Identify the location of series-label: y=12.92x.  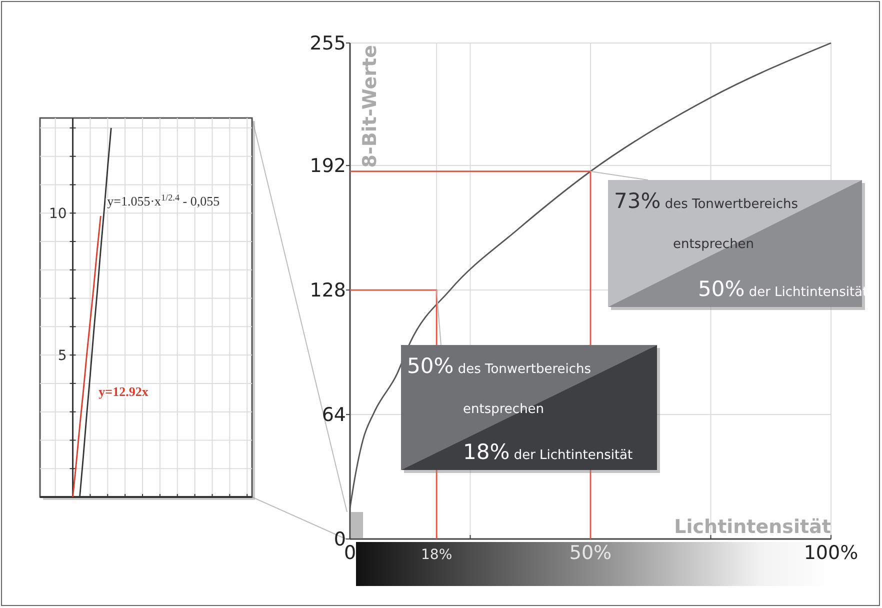
(123, 391).